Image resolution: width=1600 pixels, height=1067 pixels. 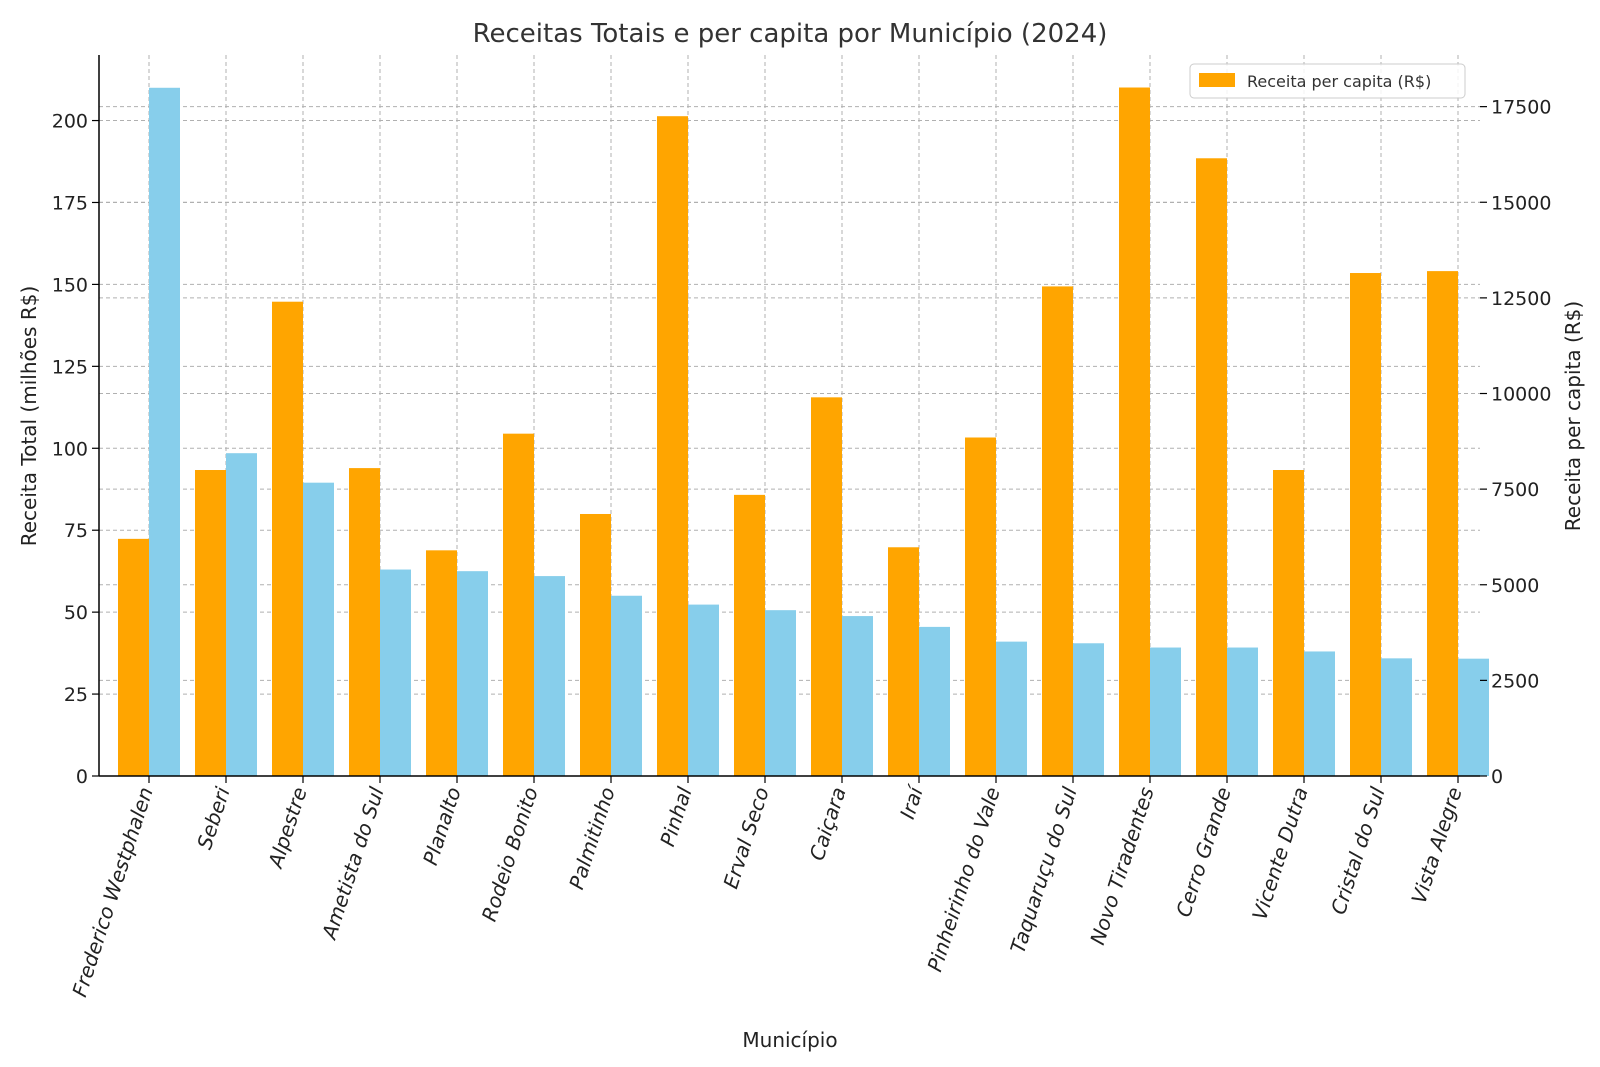 I want to click on x-tick-label: Vicente Dutra, so click(x=1280, y=853).